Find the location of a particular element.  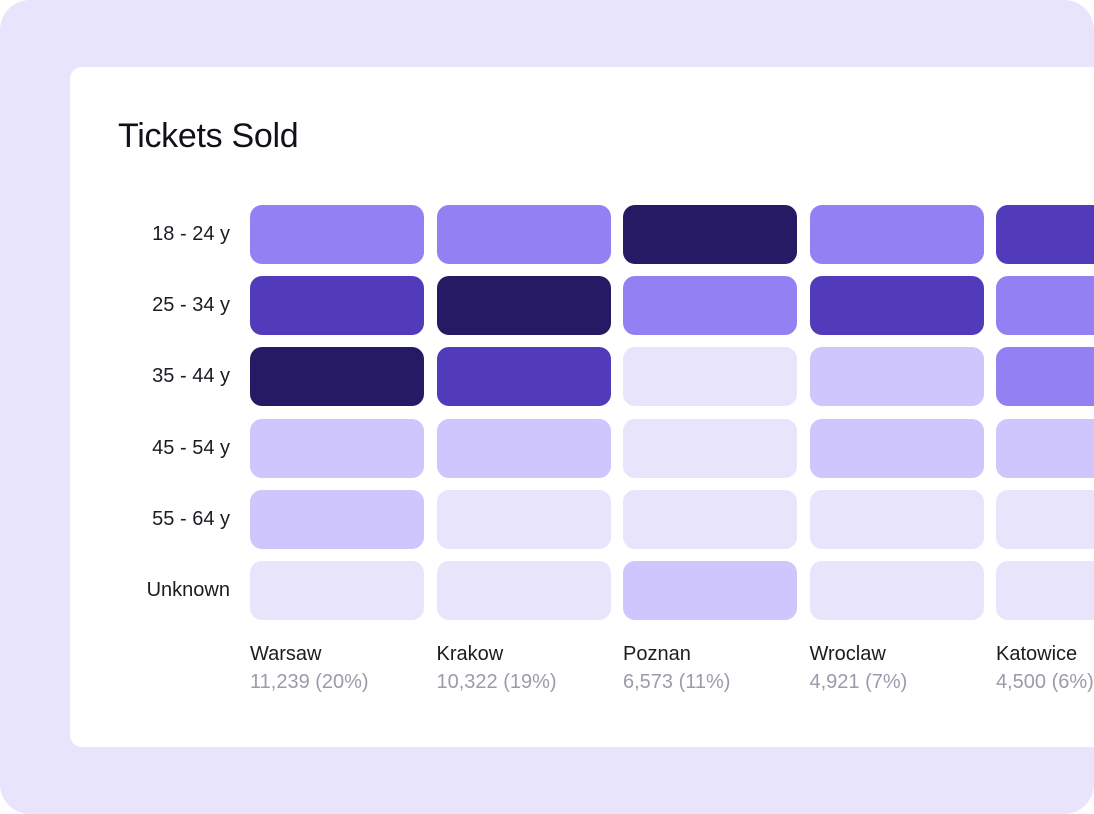

column-total: 4,500 (6%) is located at coordinates (1045, 682).